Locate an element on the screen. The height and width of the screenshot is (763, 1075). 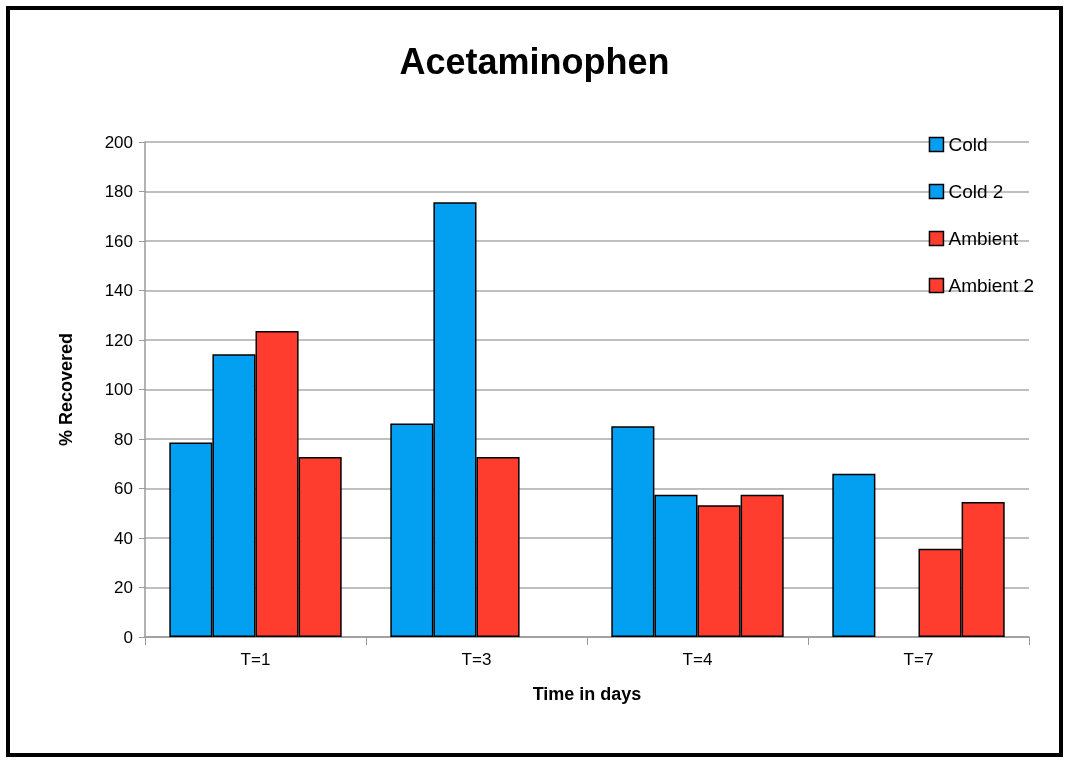
legend-label: Cold 2 is located at coordinates (976, 191).